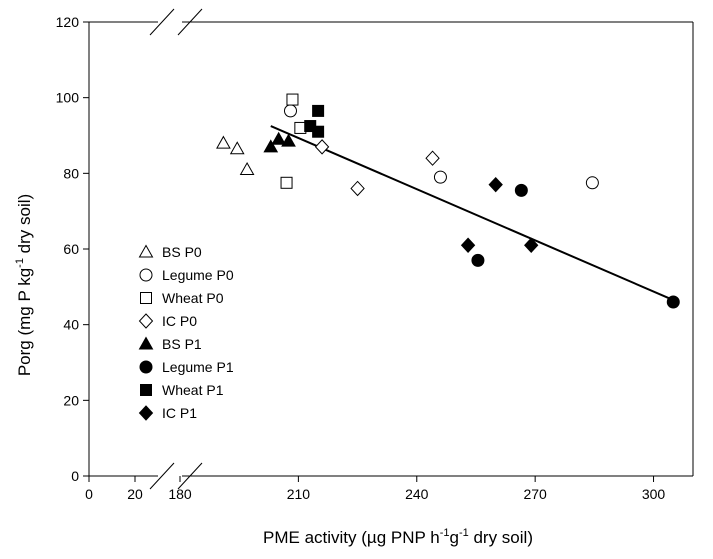 This screenshot has height=559, width=713. Describe the element at coordinates (654, 494) in the screenshot. I see `x-tick-label: 300` at that location.